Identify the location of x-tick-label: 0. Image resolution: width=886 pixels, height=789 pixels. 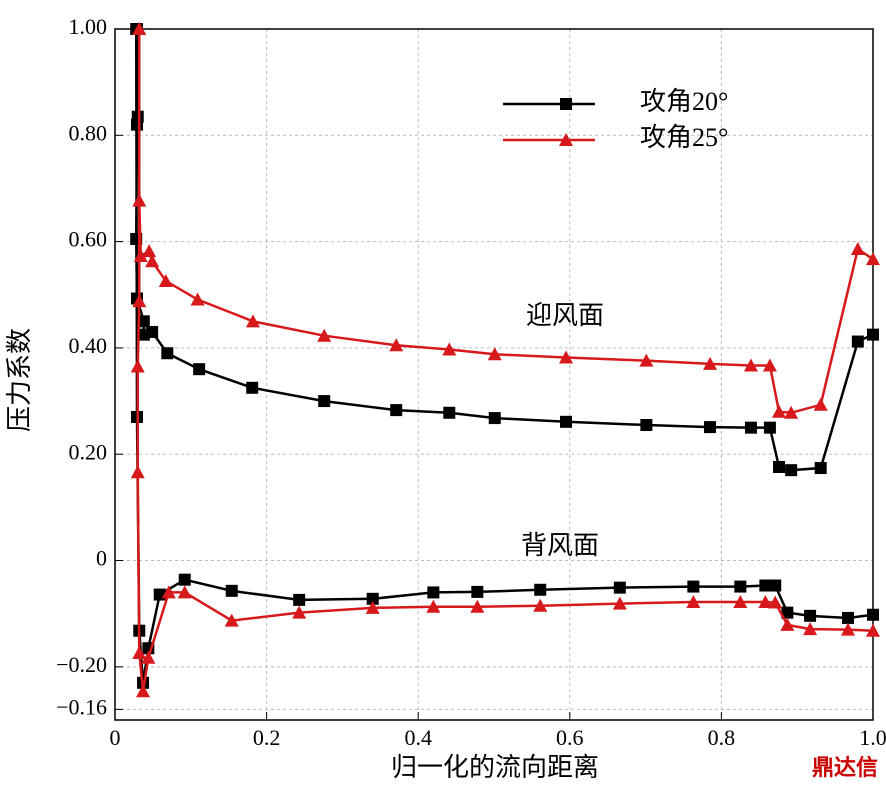
(115, 737).